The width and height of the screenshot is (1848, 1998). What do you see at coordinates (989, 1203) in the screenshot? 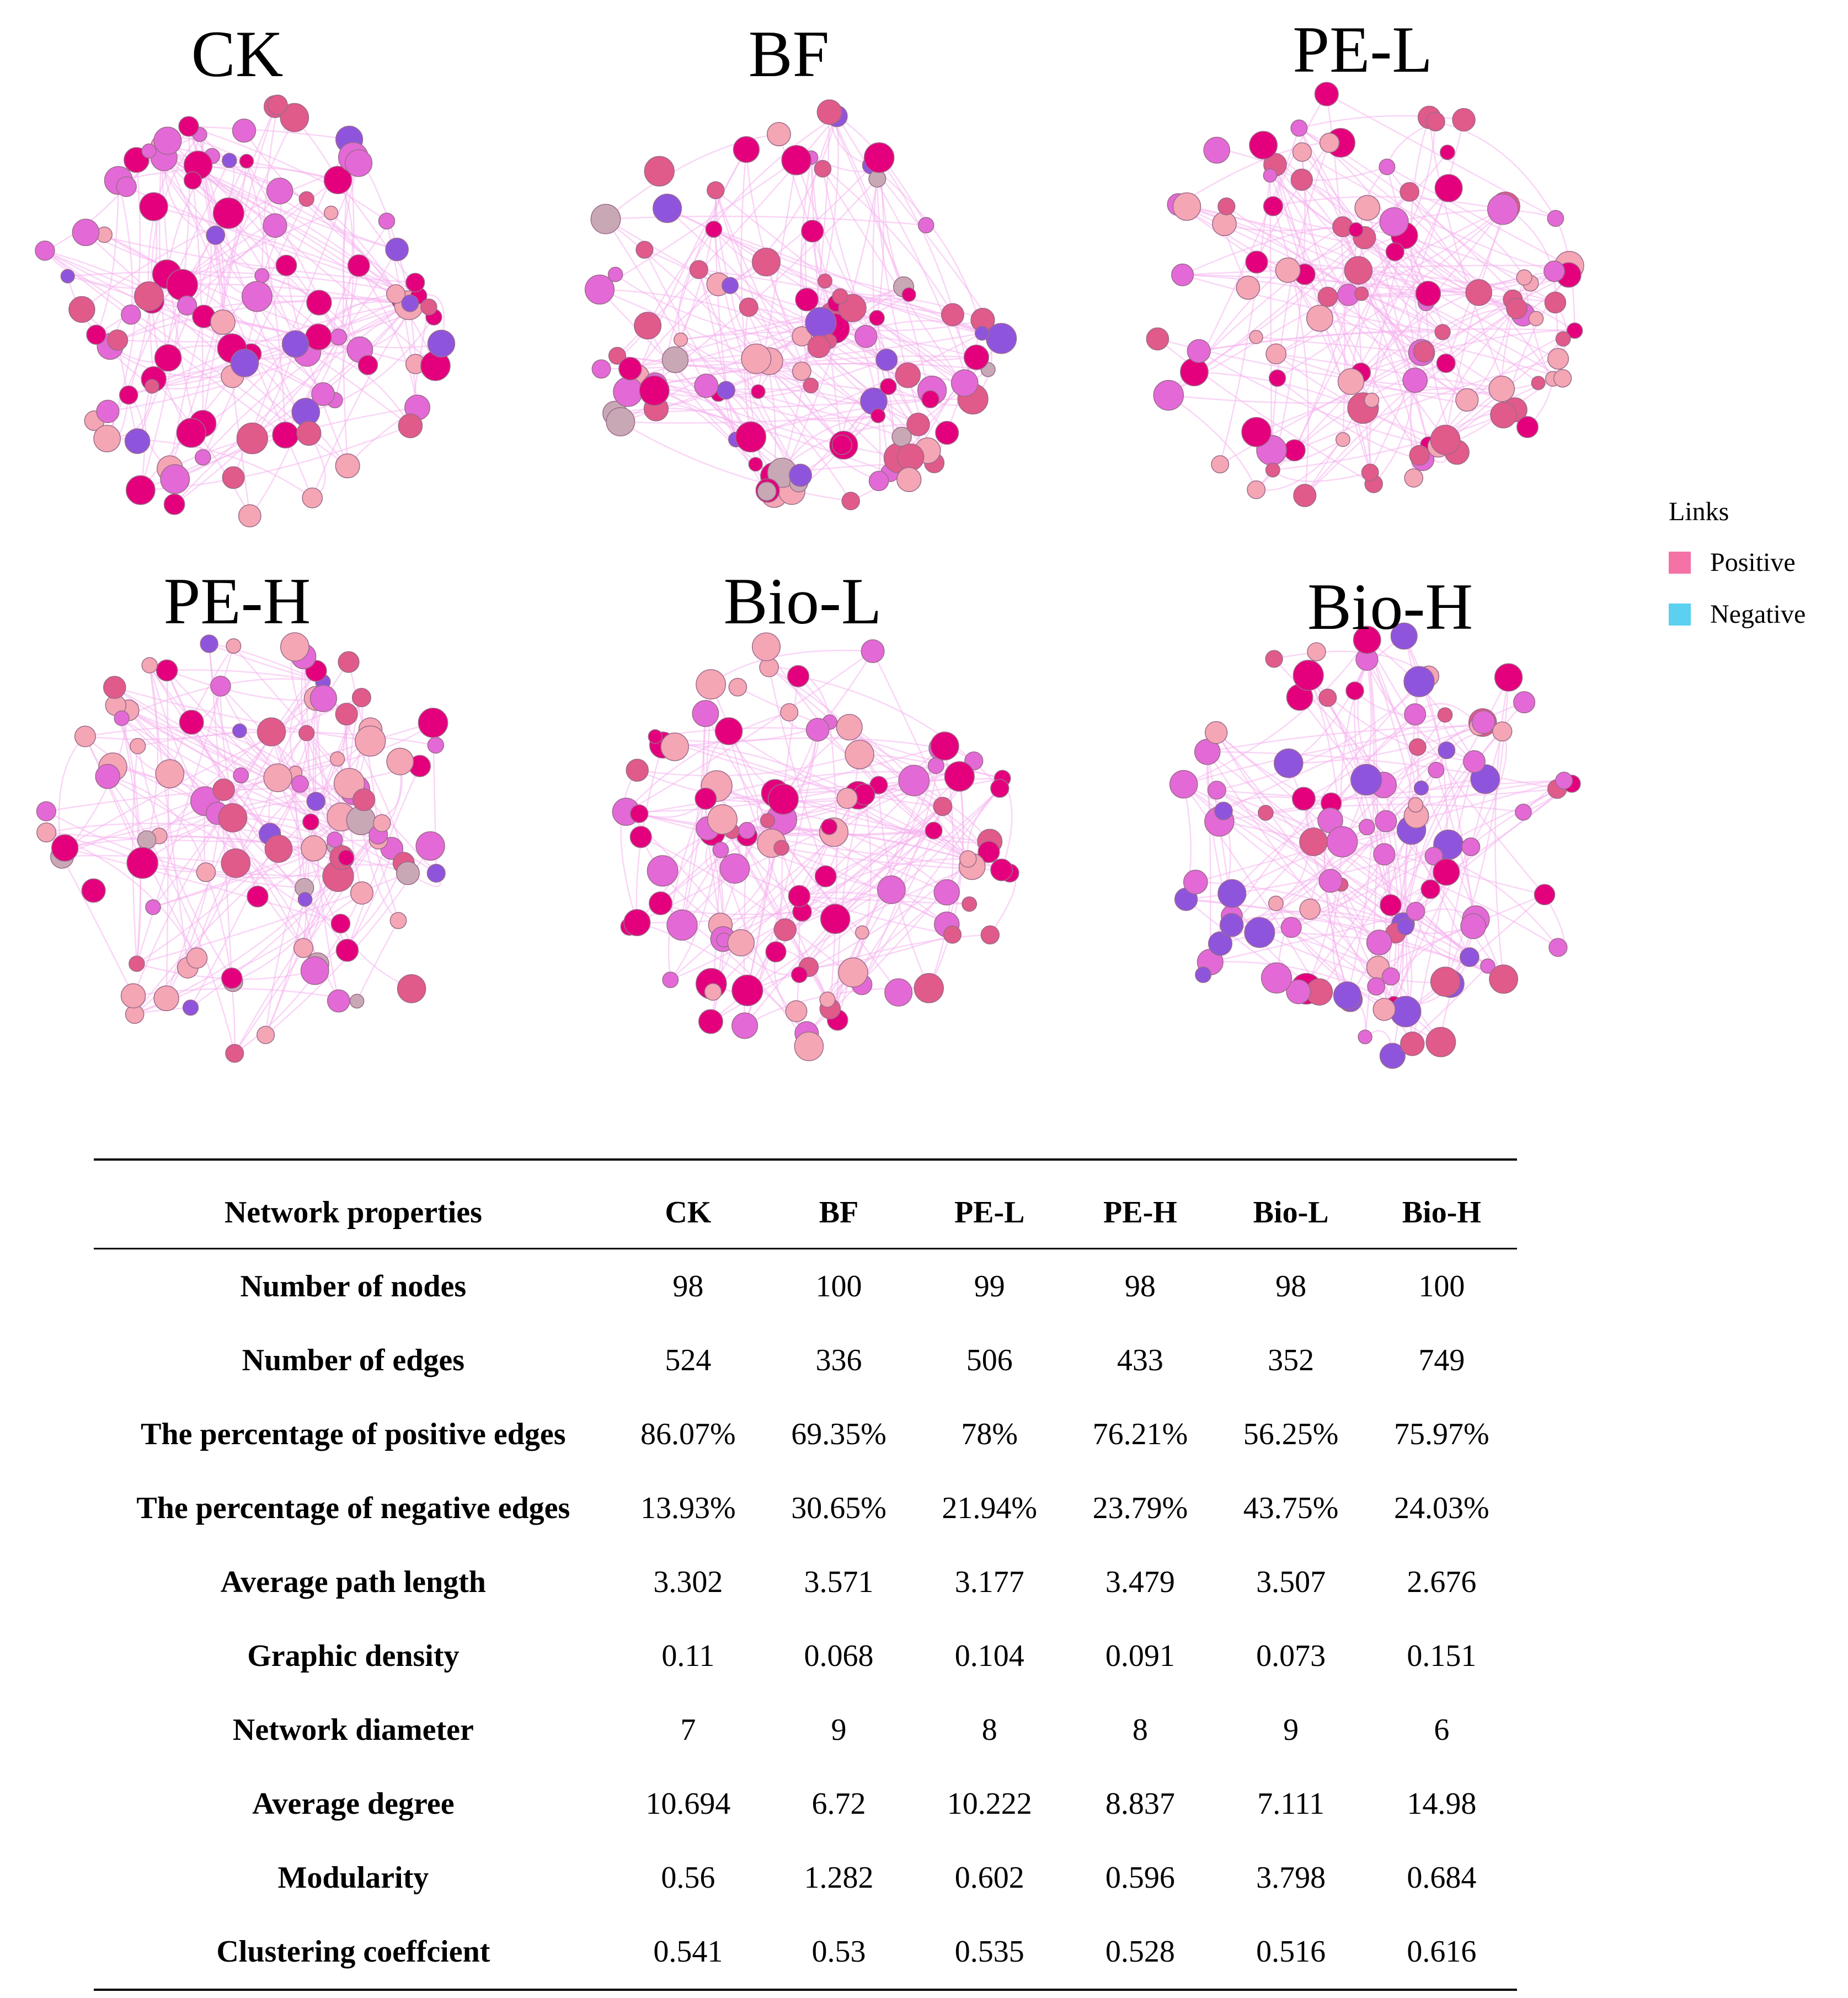
I see `column-header: PE-L` at bounding box center [989, 1203].